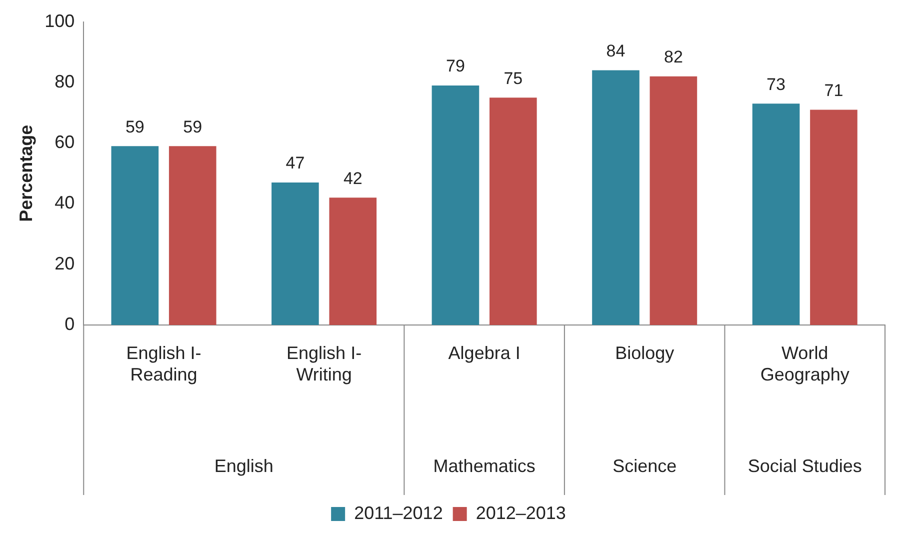  Describe the element at coordinates (69, 324) in the screenshot. I see `y-tick-label: 0` at that location.